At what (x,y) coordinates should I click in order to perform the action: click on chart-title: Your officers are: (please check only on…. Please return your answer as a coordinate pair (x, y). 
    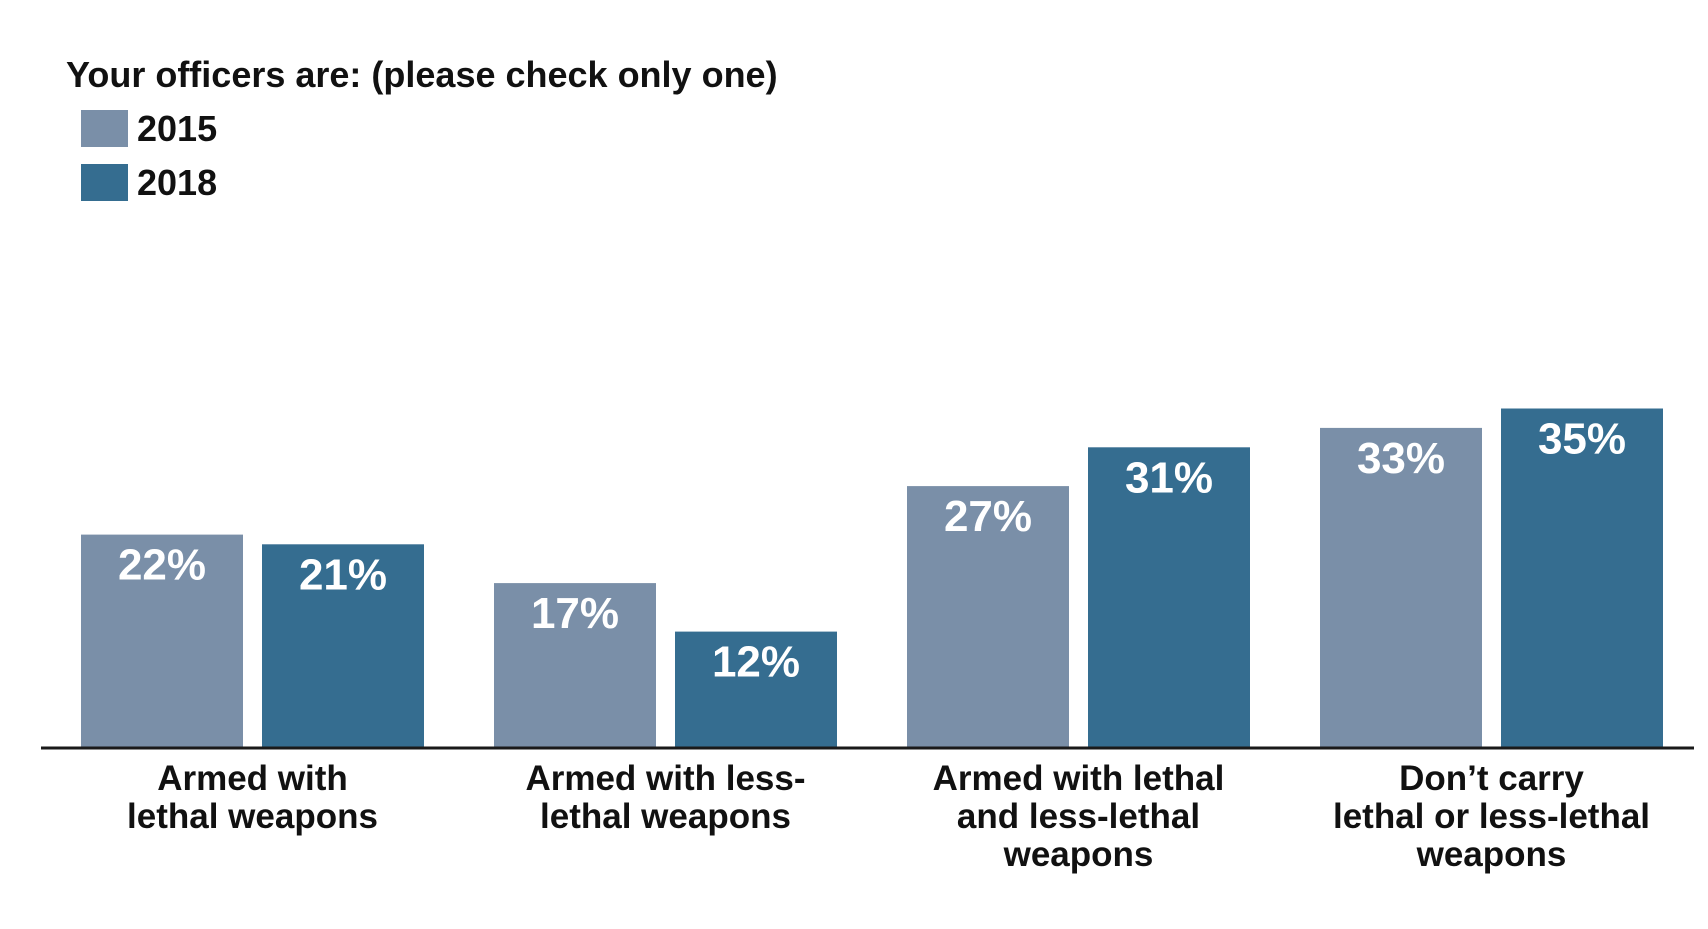
    Looking at the image, I should click on (422, 74).